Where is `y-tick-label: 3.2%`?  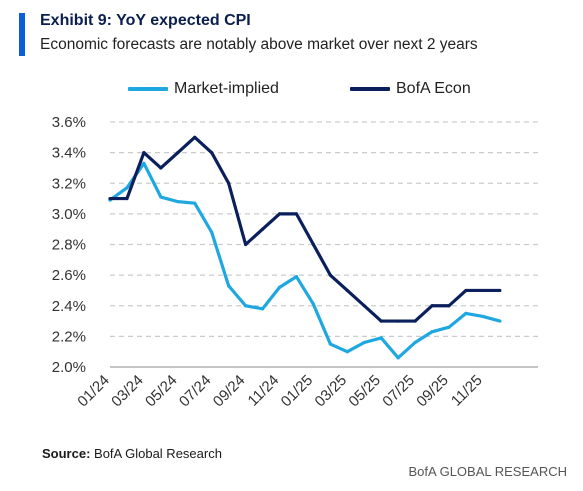
y-tick-label: 3.2% is located at coordinates (69, 183).